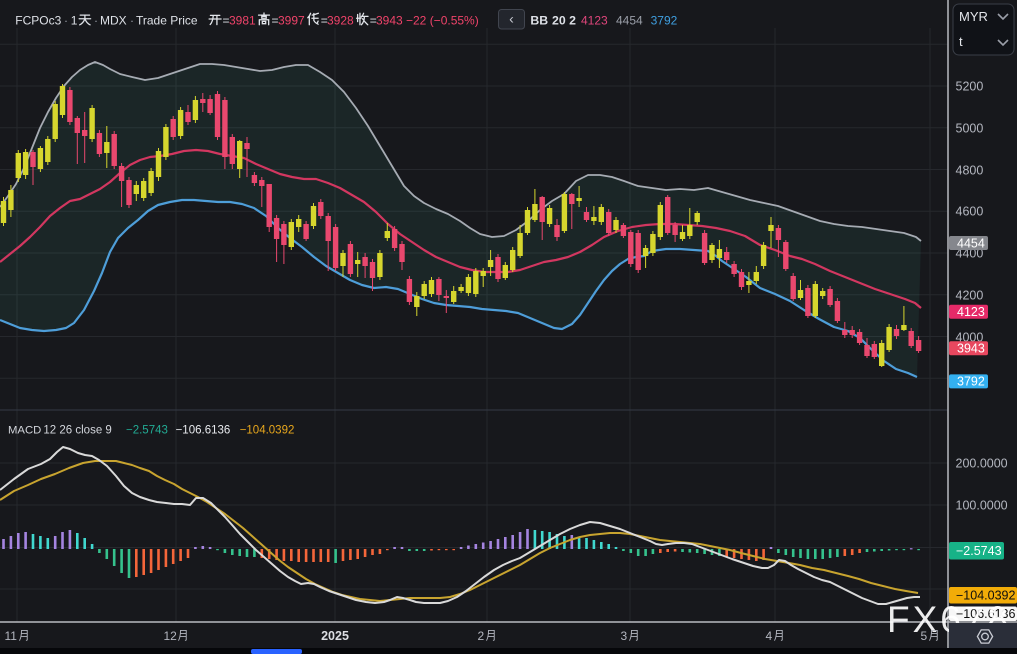 This screenshot has width=1017, height=654. What do you see at coordinates (970, 212) in the screenshot?
I see `svg-text: 4600` at bounding box center [970, 212].